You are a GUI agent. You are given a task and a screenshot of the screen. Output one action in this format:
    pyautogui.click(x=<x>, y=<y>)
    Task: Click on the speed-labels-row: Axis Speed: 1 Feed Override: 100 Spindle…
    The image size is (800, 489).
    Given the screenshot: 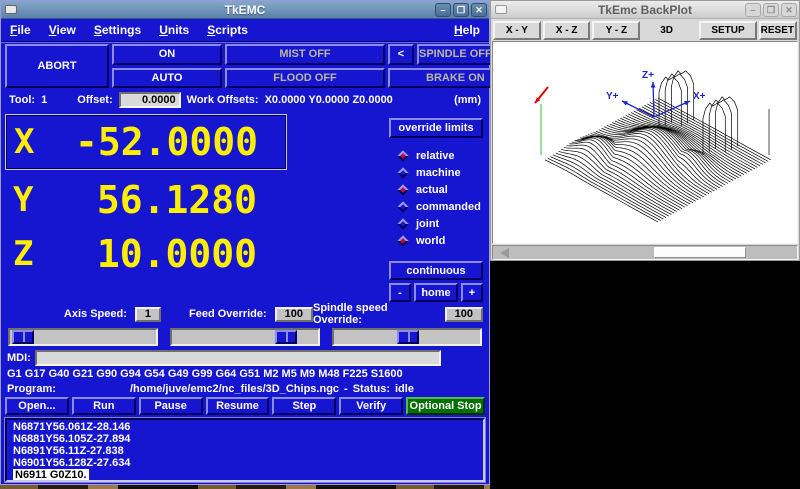 What is the action you would take?
    pyautogui.click(x=245, y=314)
    